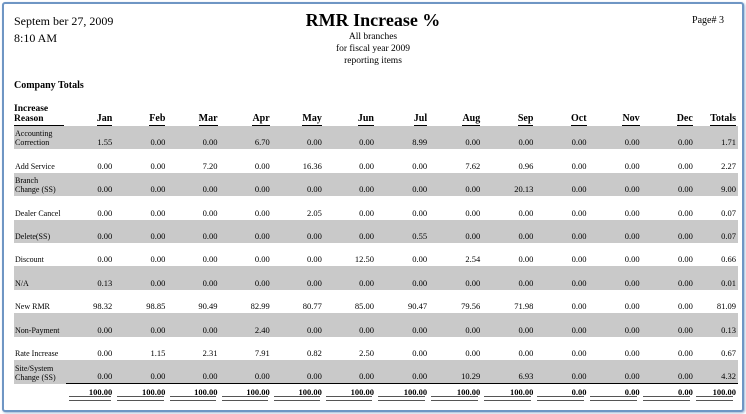  I want to click on row-value-cell: 1.55, so click(90, 138).